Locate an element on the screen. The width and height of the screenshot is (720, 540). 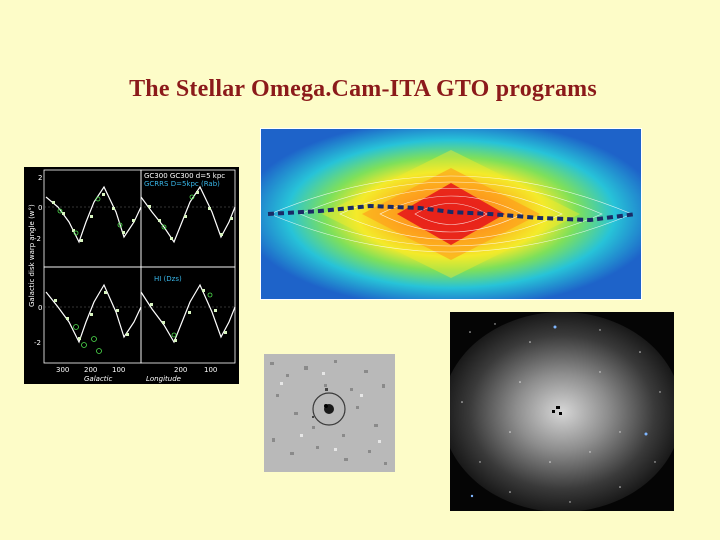
legend-text: HI (Dzs) is located at coordinates (168, 279).